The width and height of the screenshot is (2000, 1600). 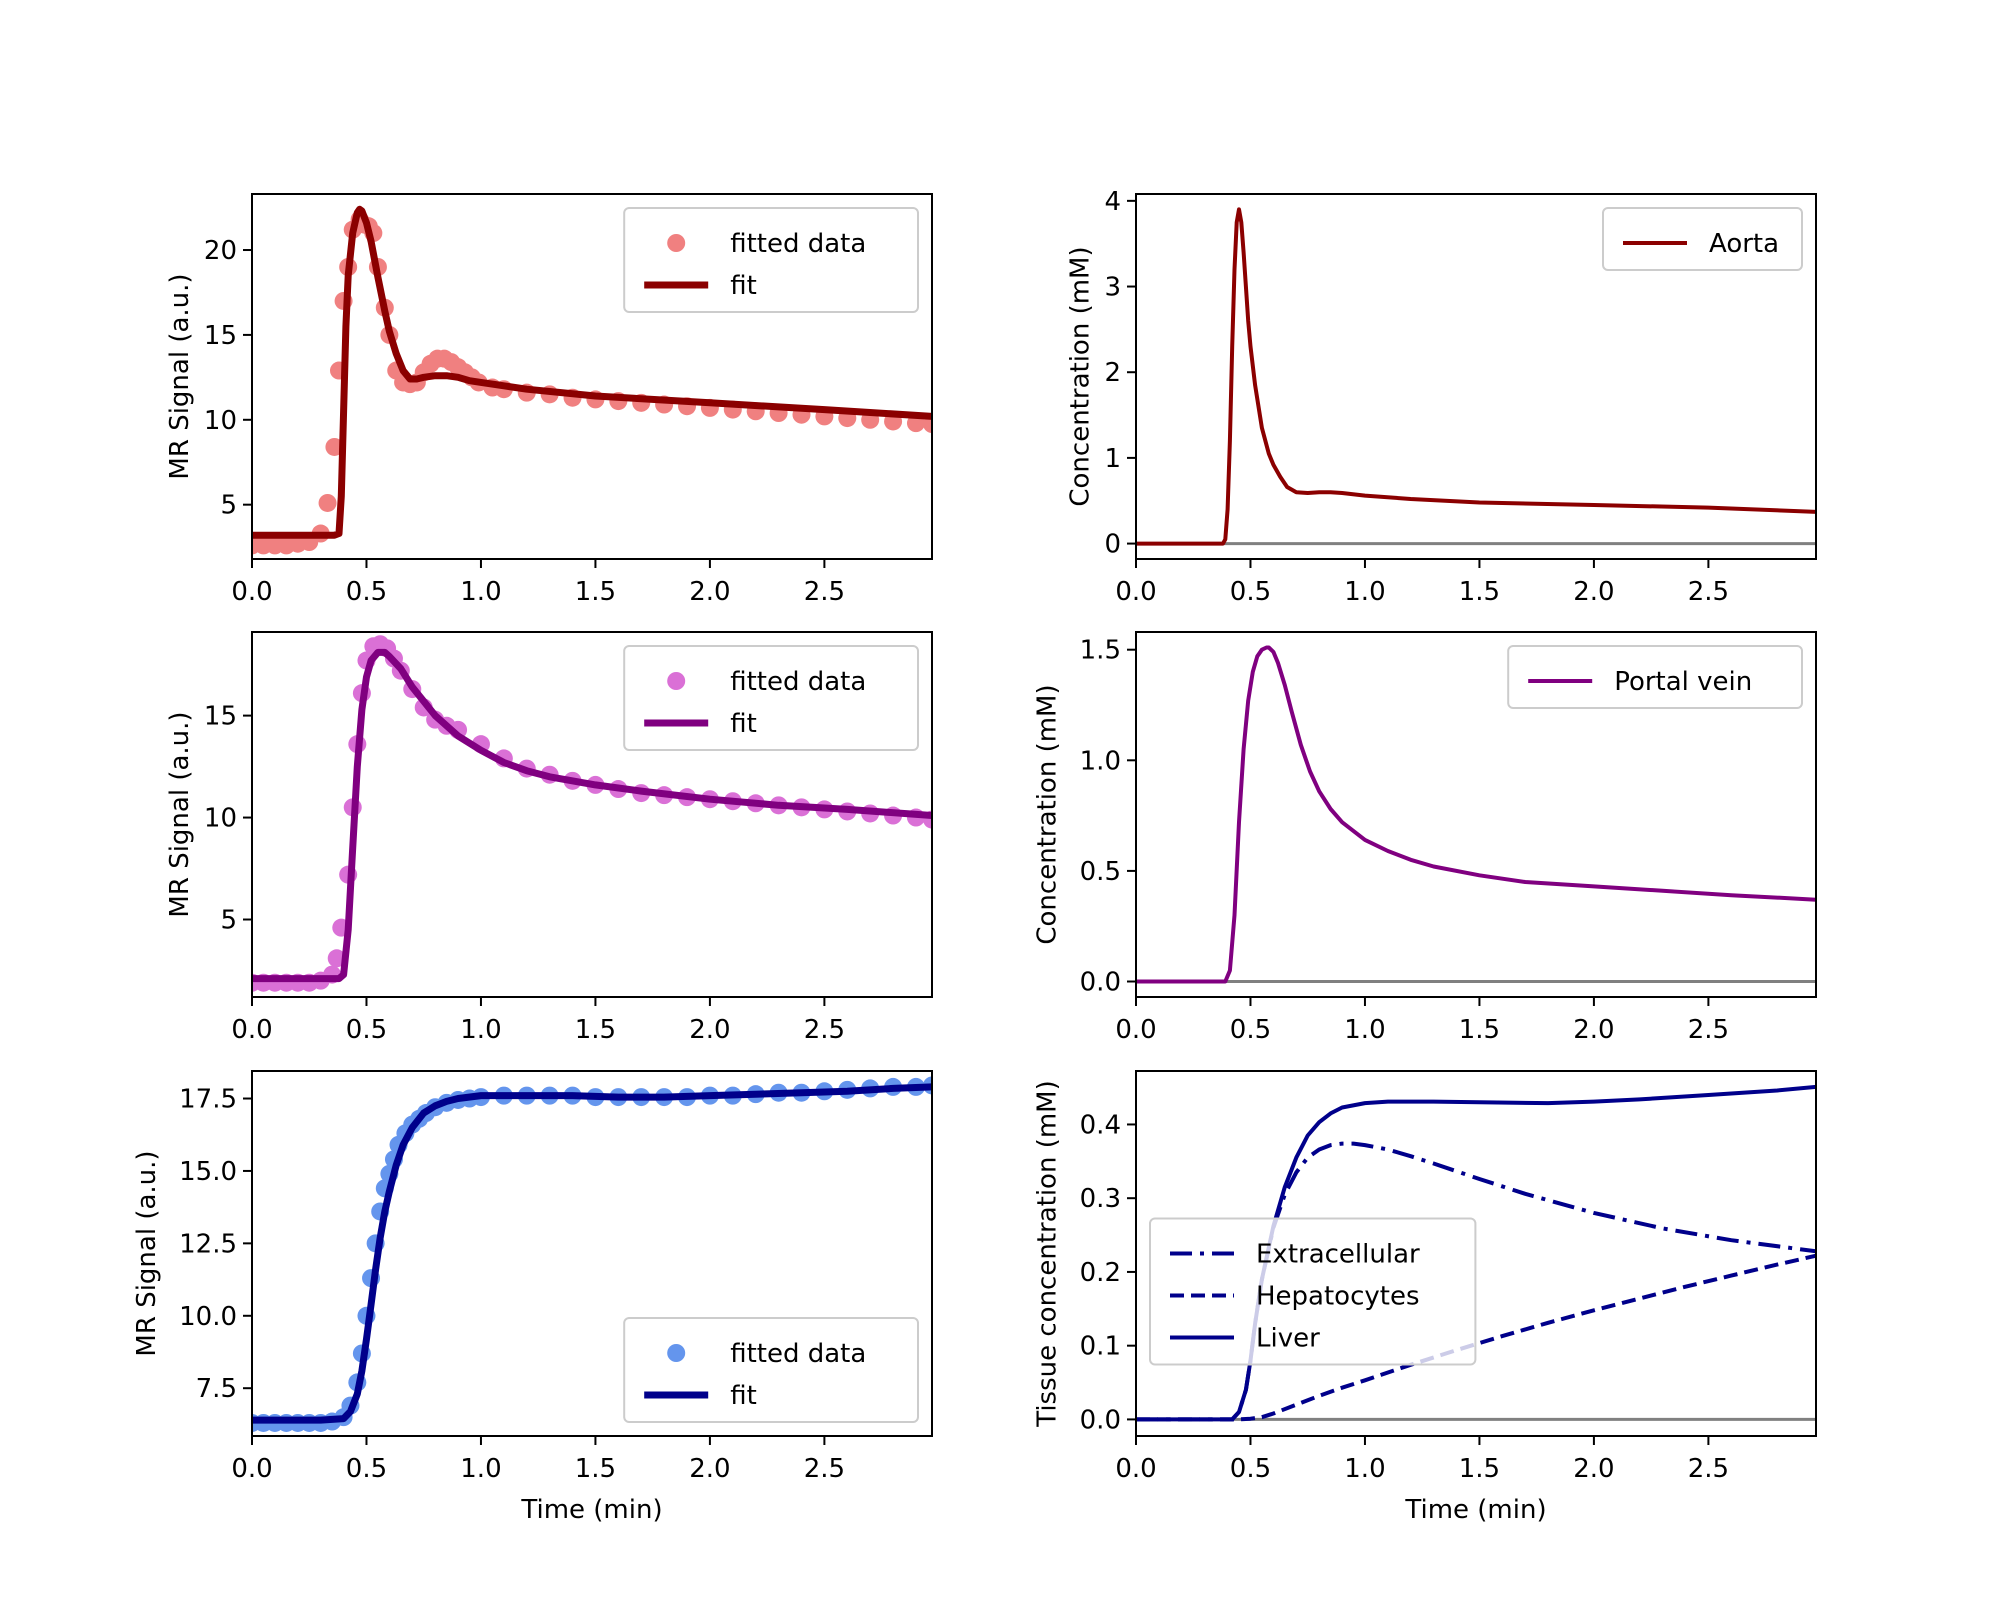 I want to click on y-tick-label: 10.0, so click(x=208, y=1317).